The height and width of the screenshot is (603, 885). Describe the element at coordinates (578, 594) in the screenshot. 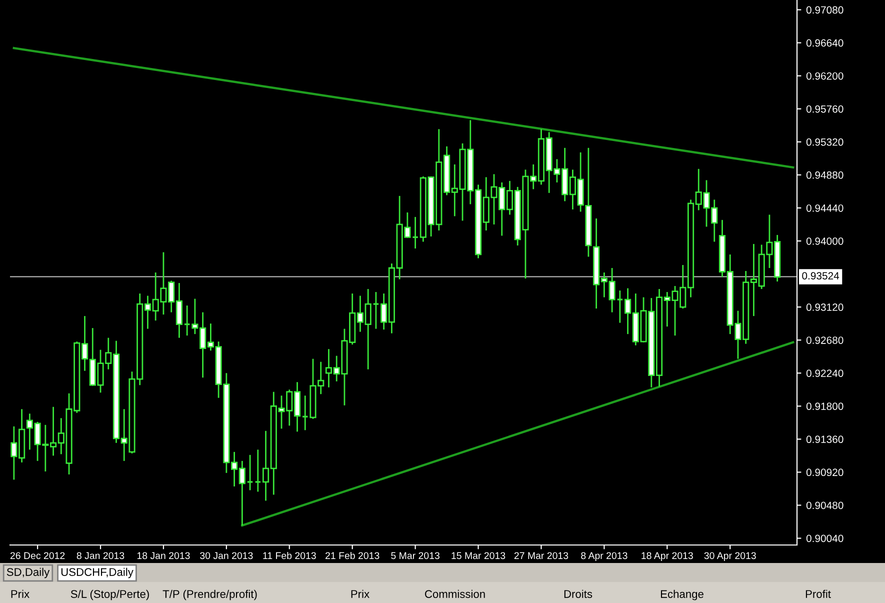

I see `text: Droits` at that location.